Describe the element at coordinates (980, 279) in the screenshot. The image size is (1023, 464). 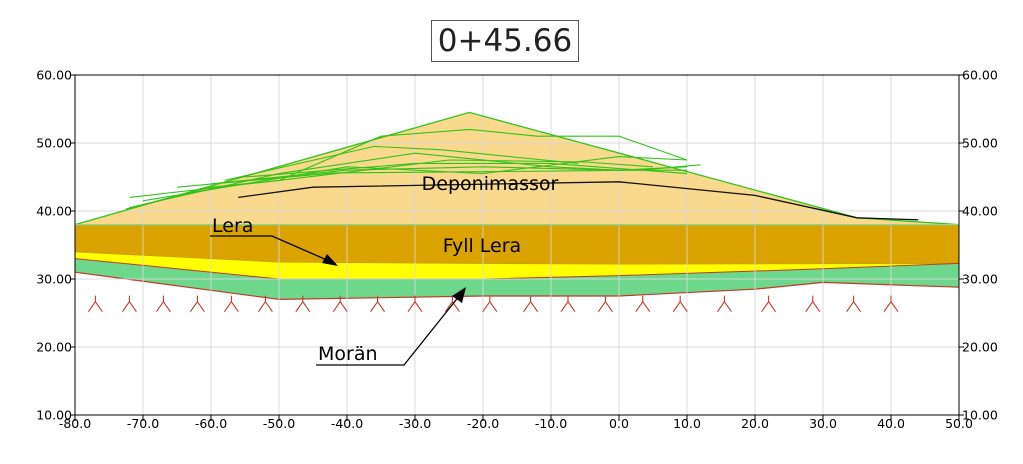
I see `y-tick-label-right: 30.00` at that location.